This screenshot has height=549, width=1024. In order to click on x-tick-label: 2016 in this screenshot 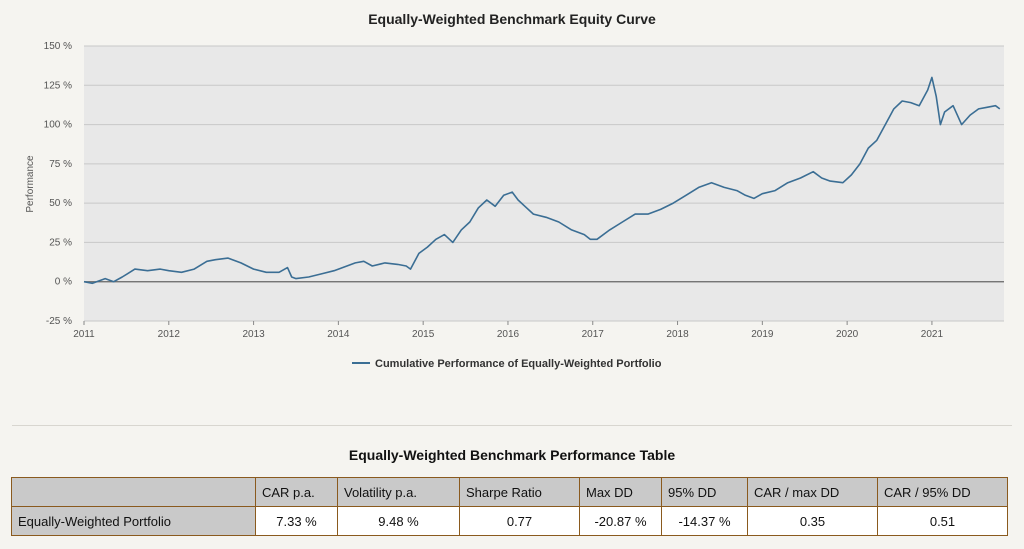, I will do `click(508, 334)`.